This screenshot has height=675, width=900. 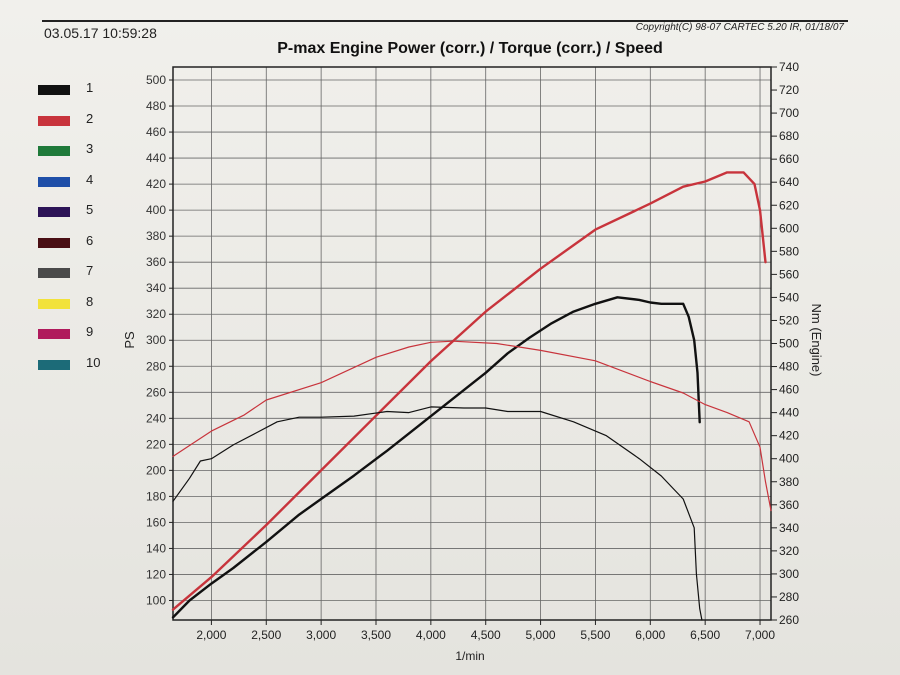 I want to click on legend-item: 8, so click(x=78, y=305).